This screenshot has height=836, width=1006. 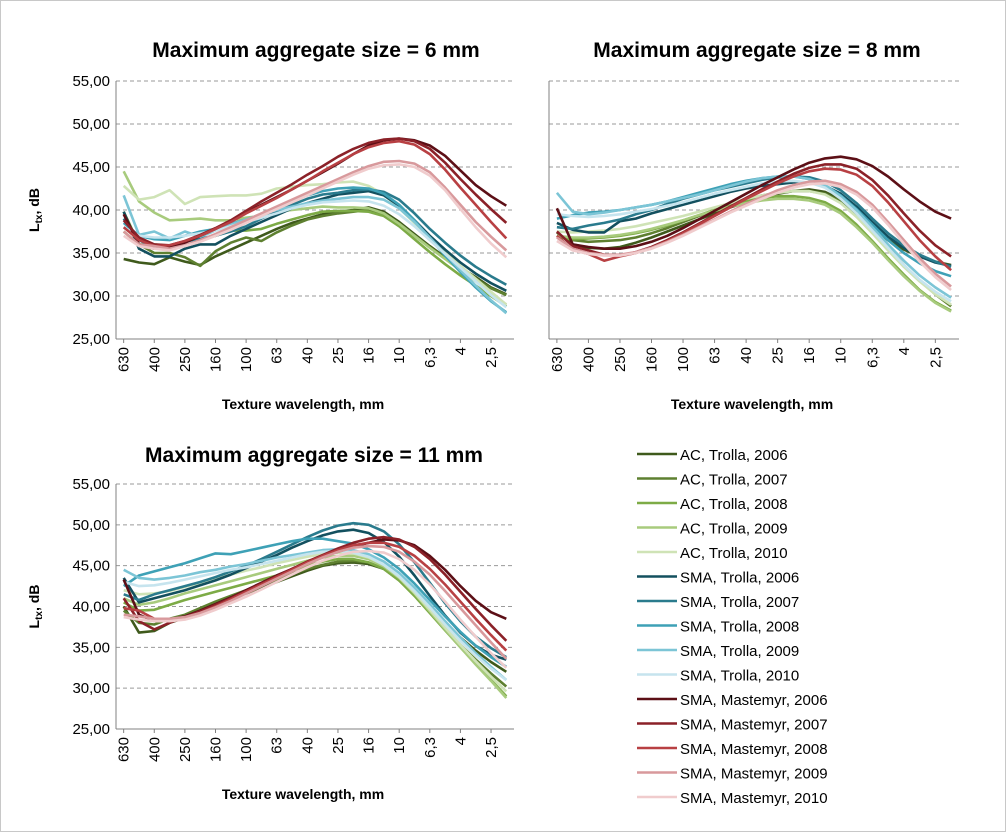 I want to click on legend-label: AC, Trolla, 2010, so click(x=734, y=553).